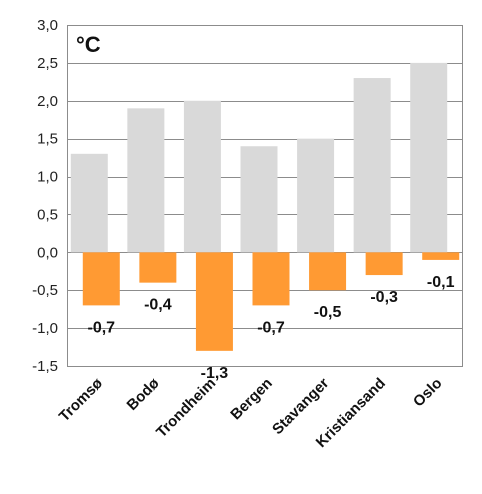 The width and height of the screenshot is (482, 494). What do you see at coordinates (45, 290) in the screenshot?
I see `y-tick-label: -0,5` at bounding box center [45, 290].